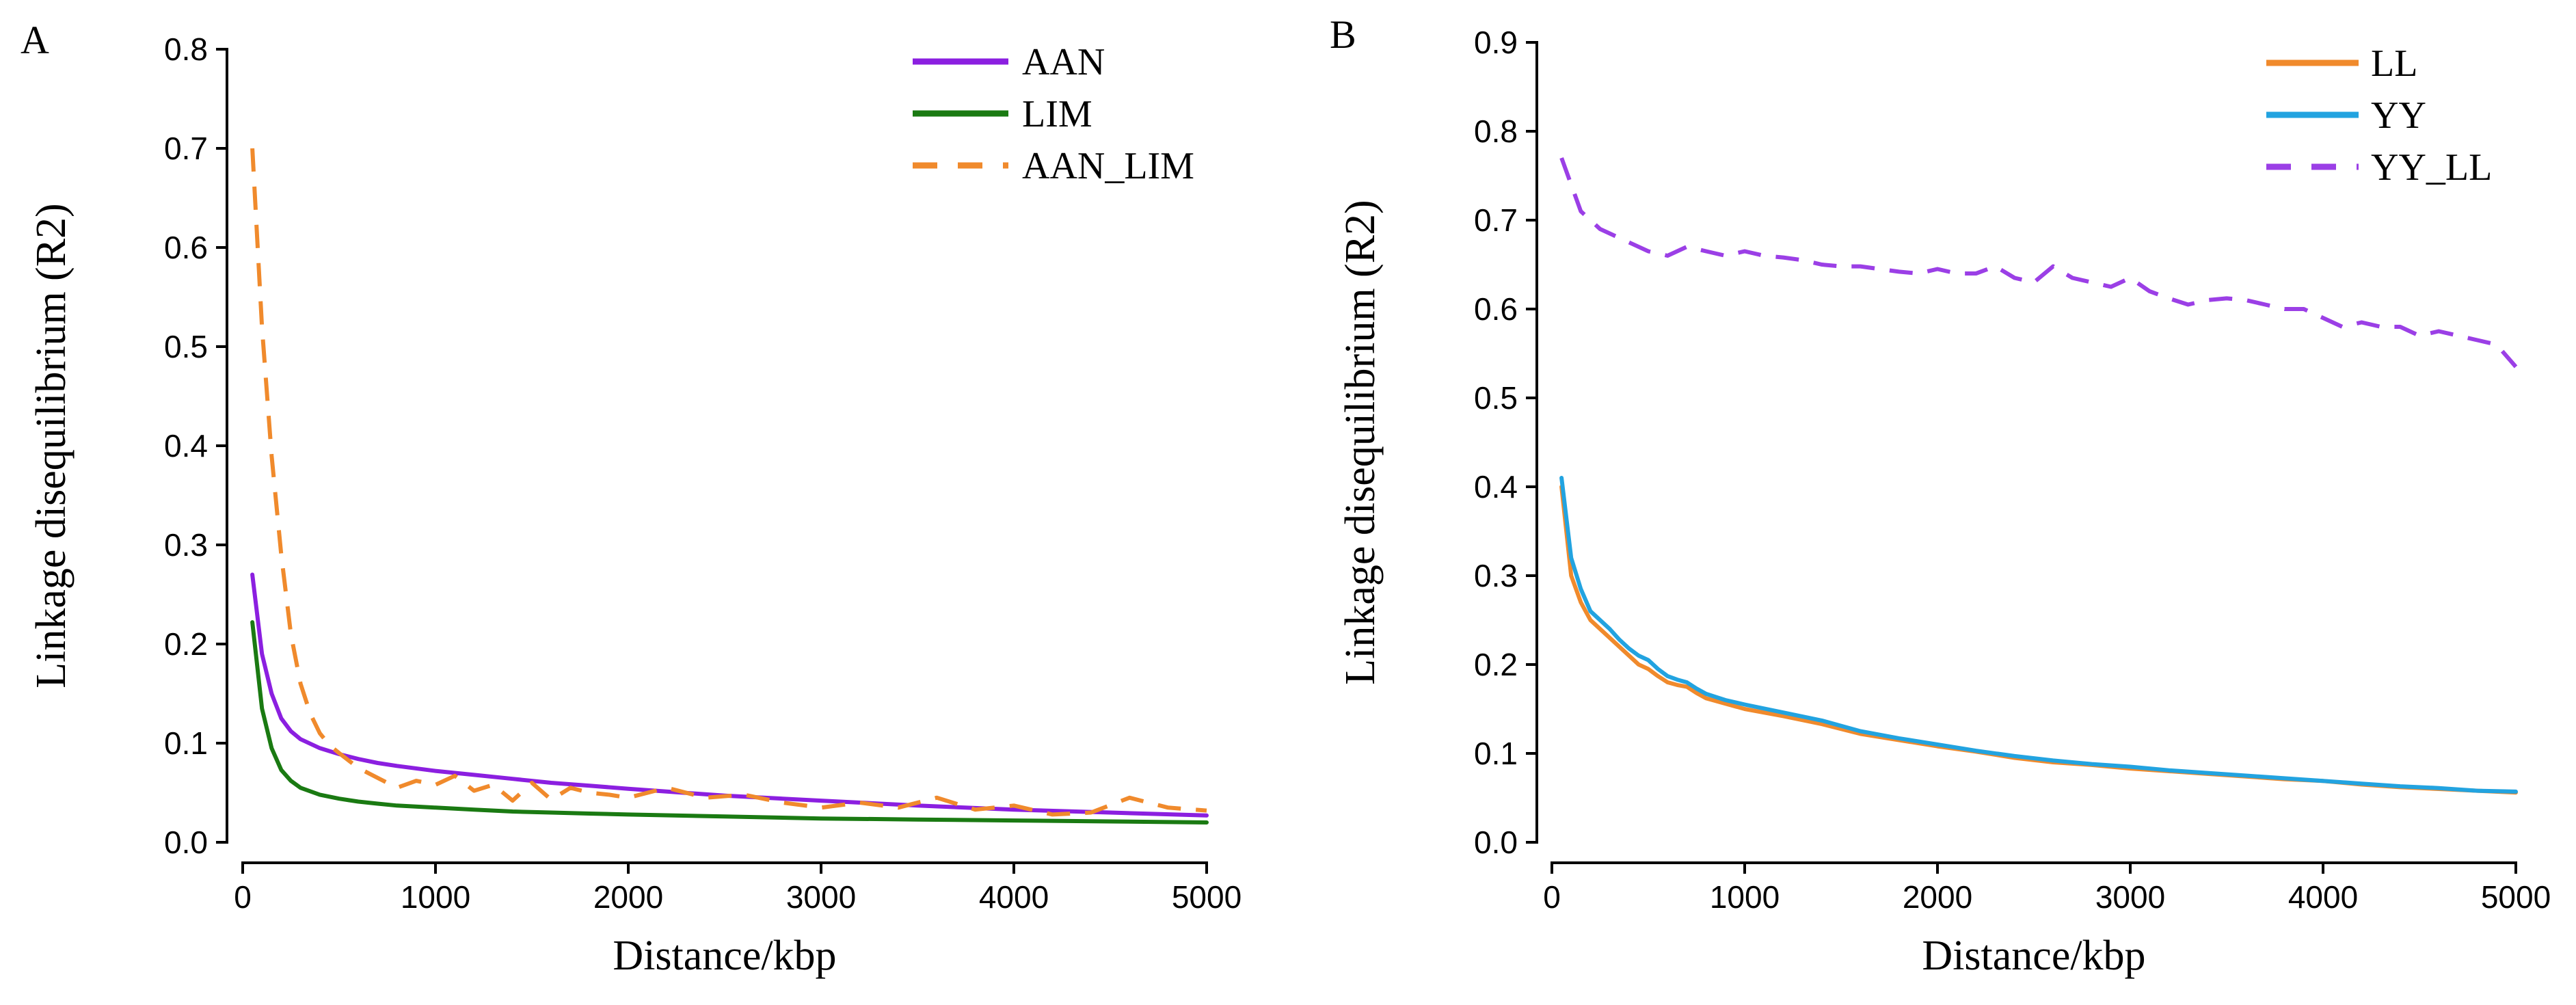 The image size is (2576, 1005). I want to click on series-line-lim, so click(729, 722).